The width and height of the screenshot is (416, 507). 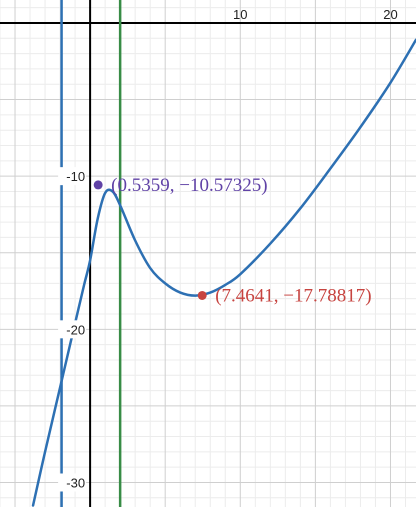 I want to click on vertical-lines, so click(x=91, y=253).